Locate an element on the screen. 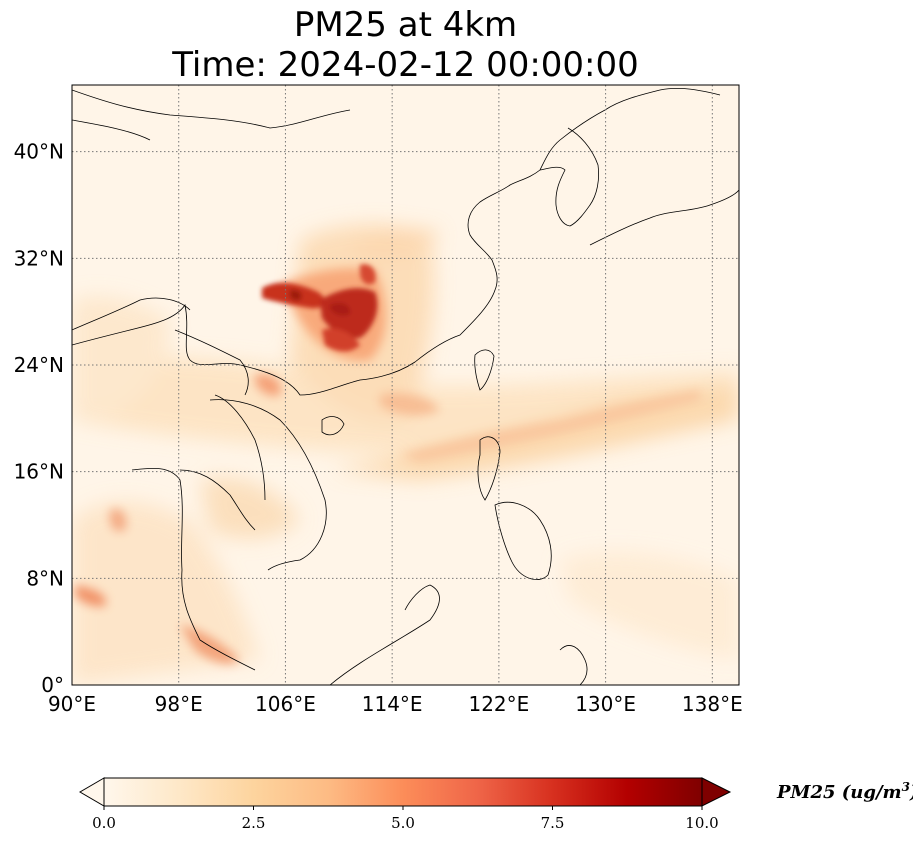  lon-tick-label: 122°E is located at coordinates (498, 704).